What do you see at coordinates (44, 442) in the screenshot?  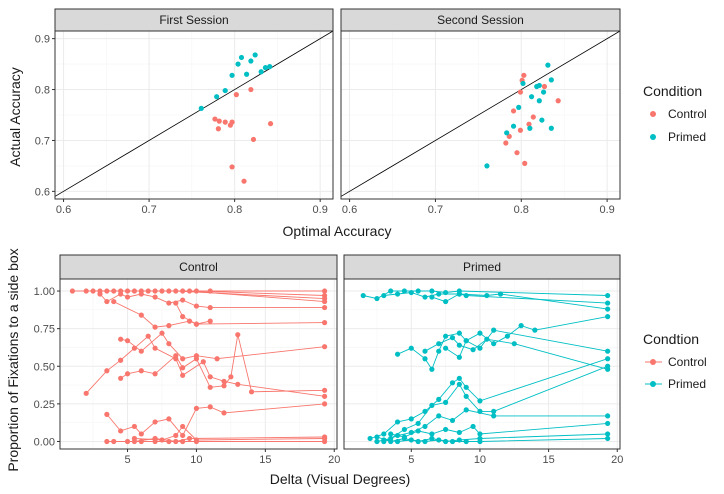 I see `y-tick-label: 0.00` at bounding box center [44, 442].